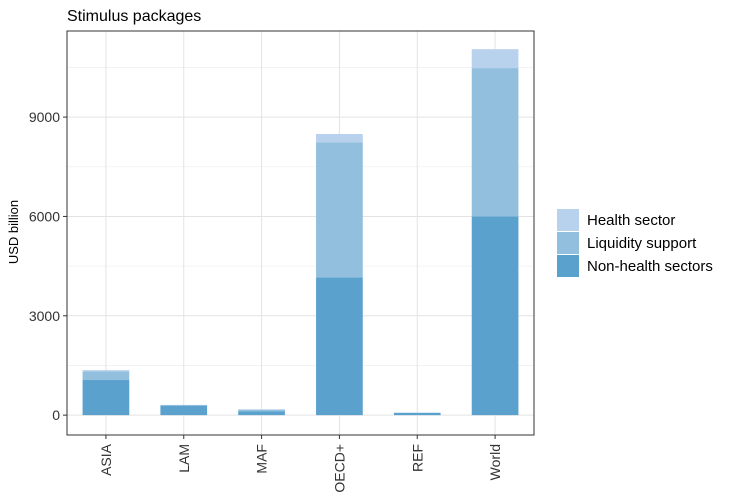 This screenshot has height=504, width=736. I want to click on bar-World-non-health-sectors, so click(495, 316).